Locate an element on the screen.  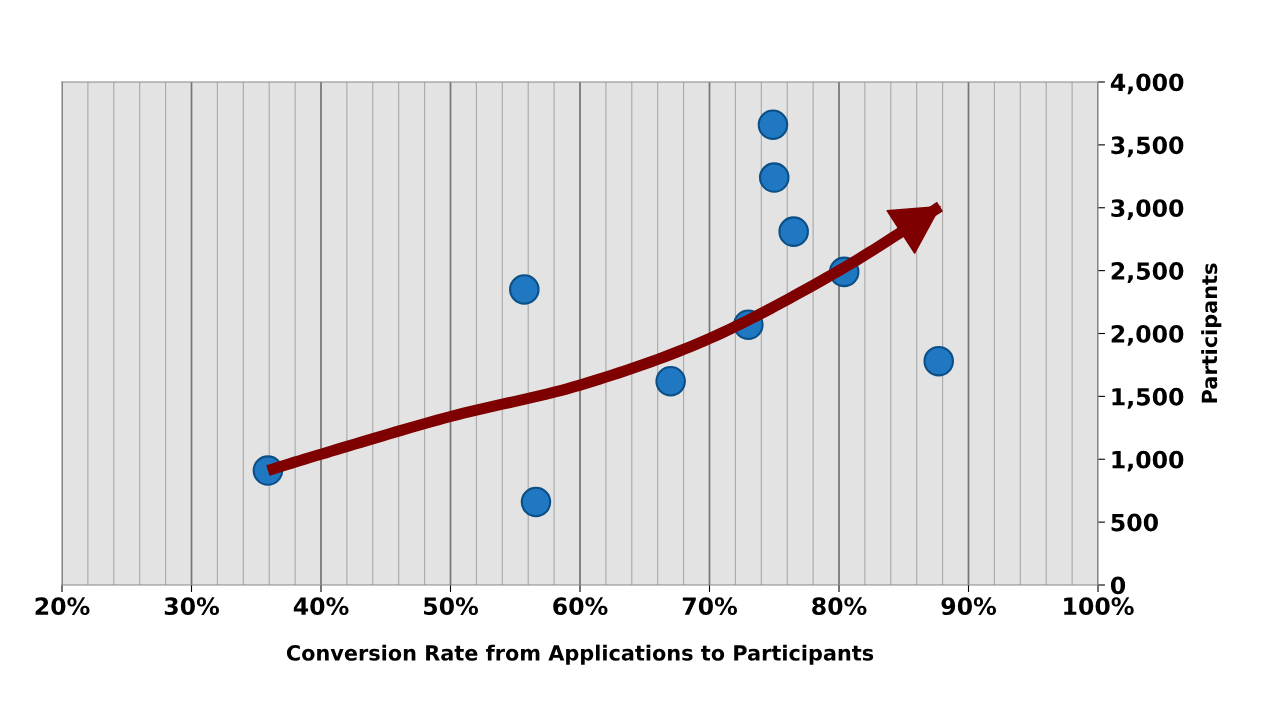
x-axis-title: Conversion Rate from Applications to Participants is located at coordinates (580, 654).